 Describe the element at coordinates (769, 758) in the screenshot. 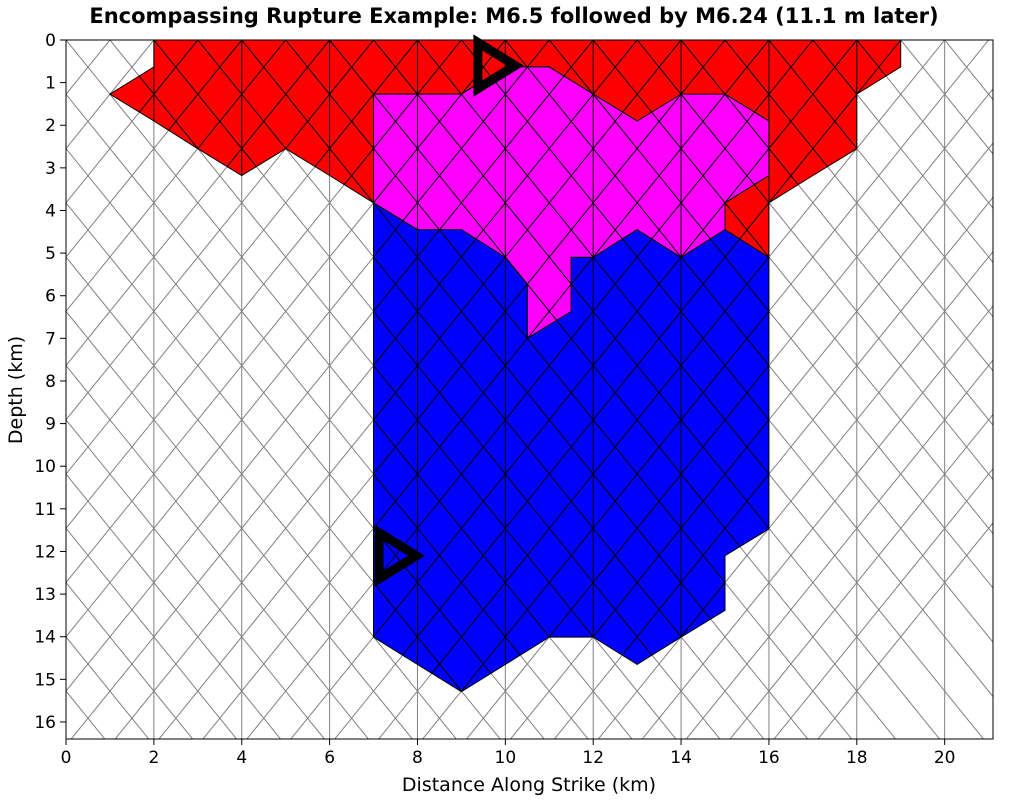

I see `x-tick-label: 16` at that location.